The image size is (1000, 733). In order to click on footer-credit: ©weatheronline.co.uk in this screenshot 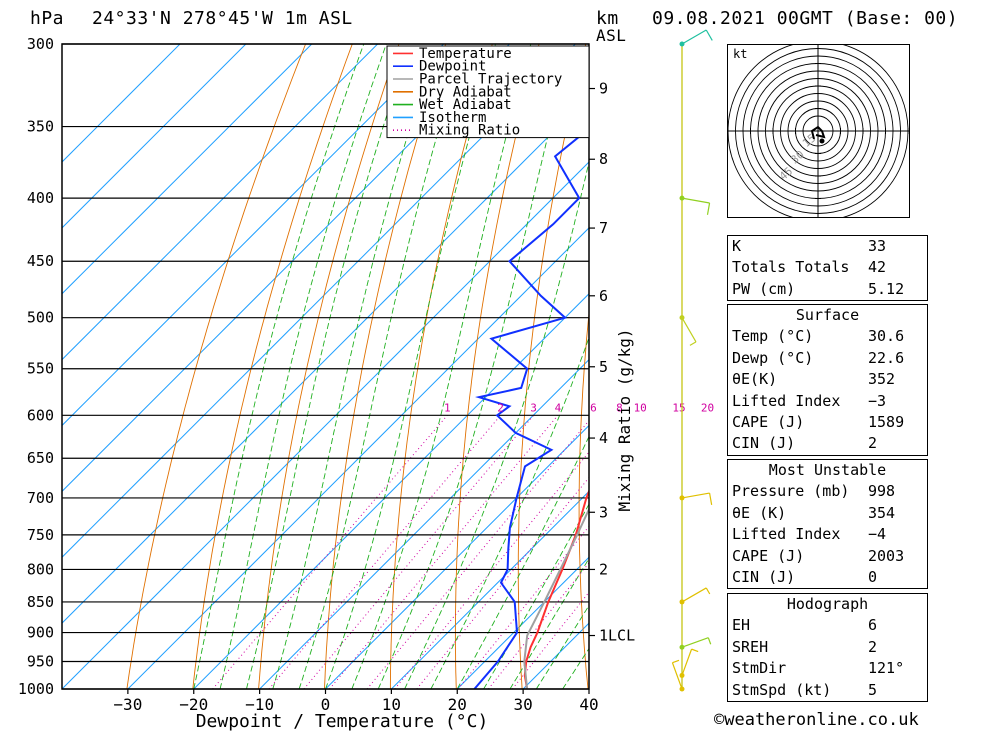, I will do `click(816, 720)`.